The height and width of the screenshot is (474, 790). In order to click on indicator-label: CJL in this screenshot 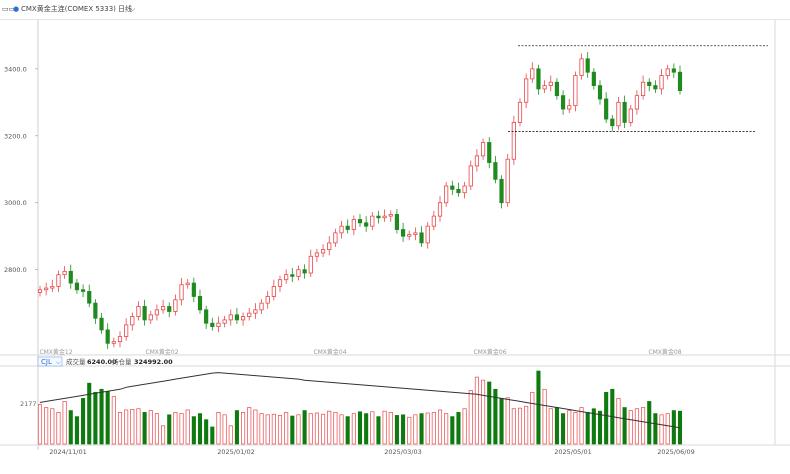, I will do `click(46, 362)`.